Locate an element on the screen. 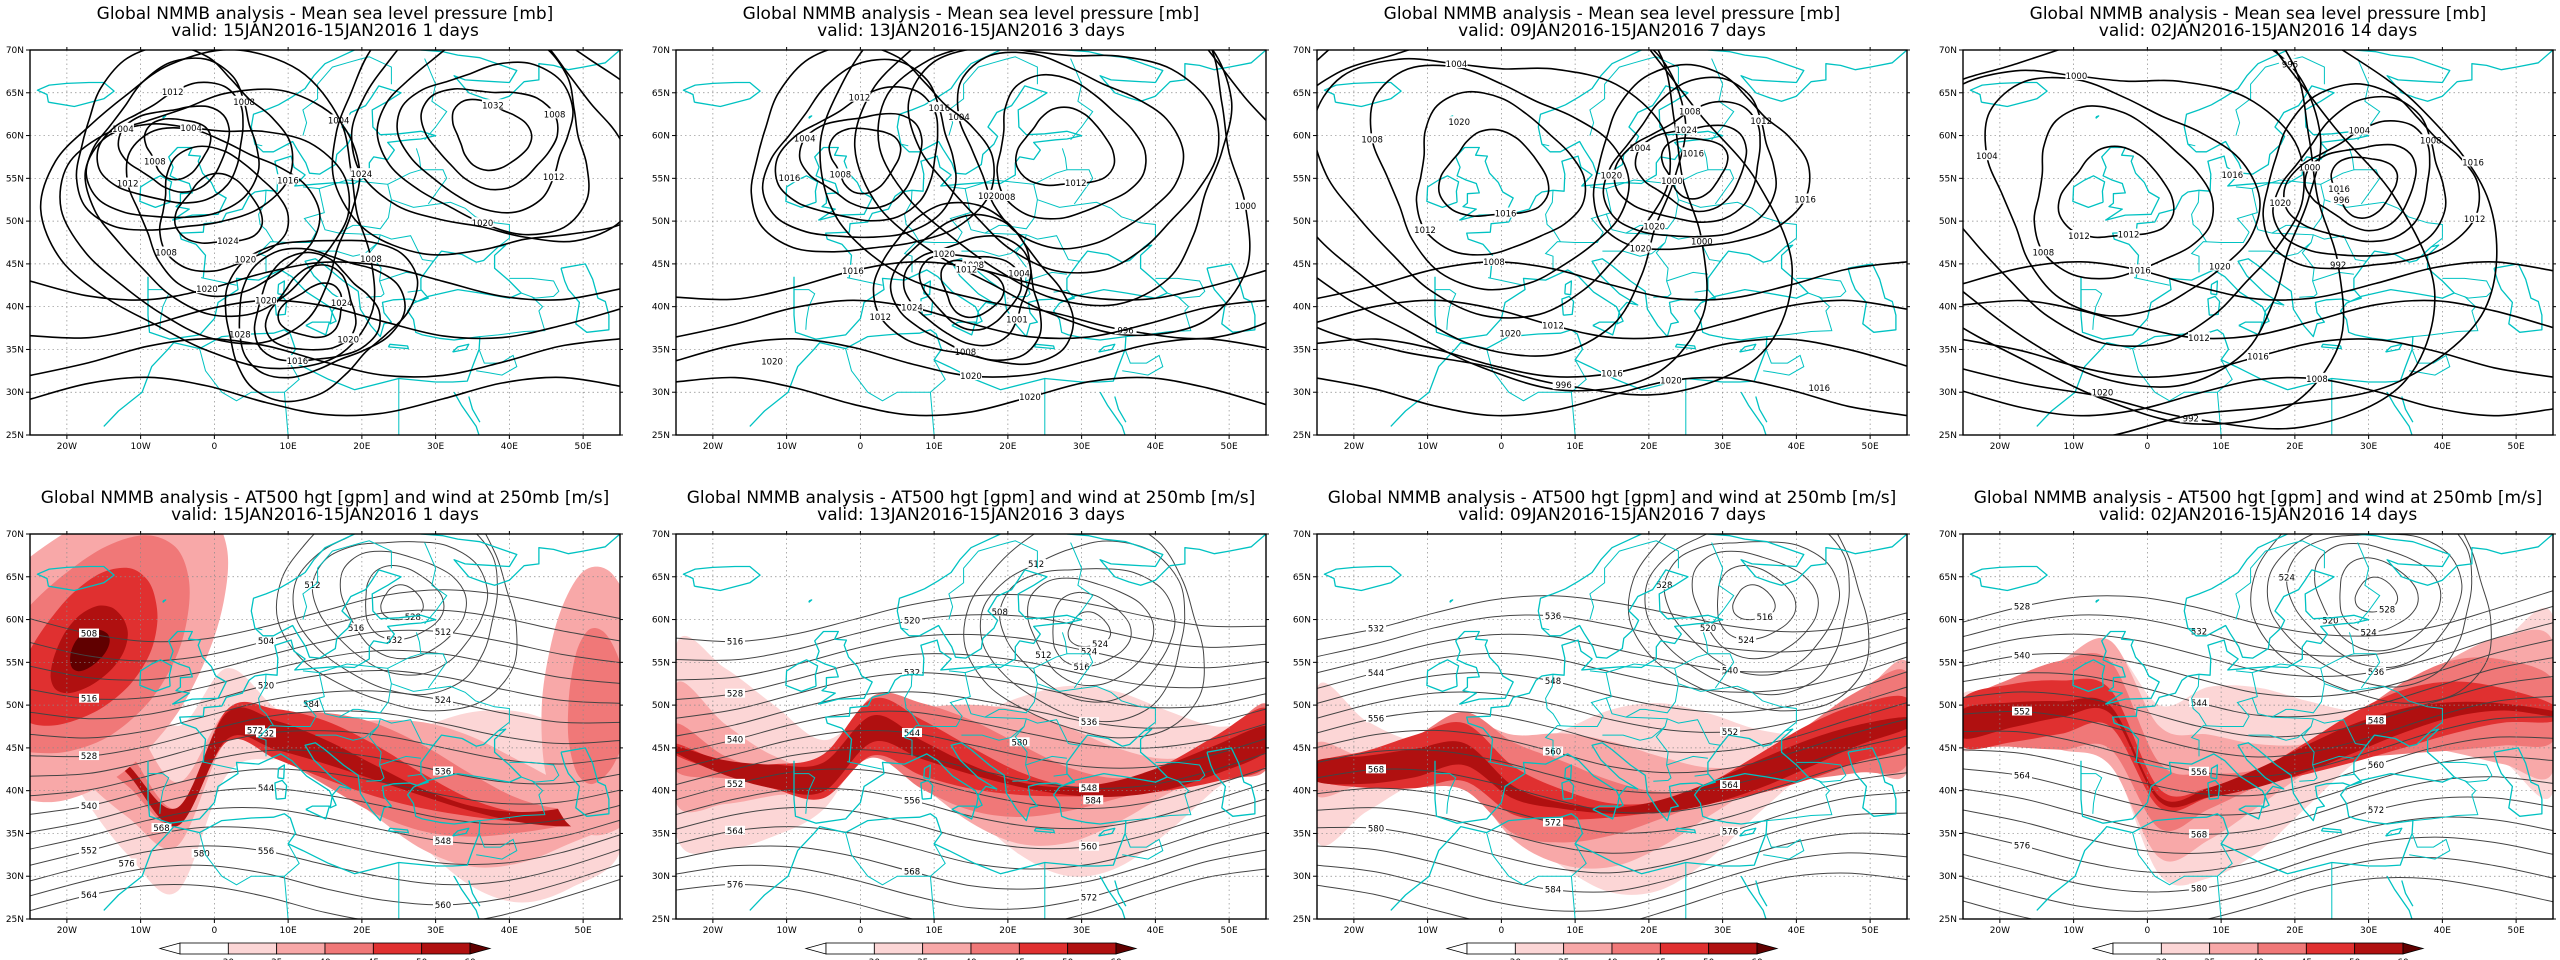  lon-tick-label: 10E is located at coordinates (1575, 447).